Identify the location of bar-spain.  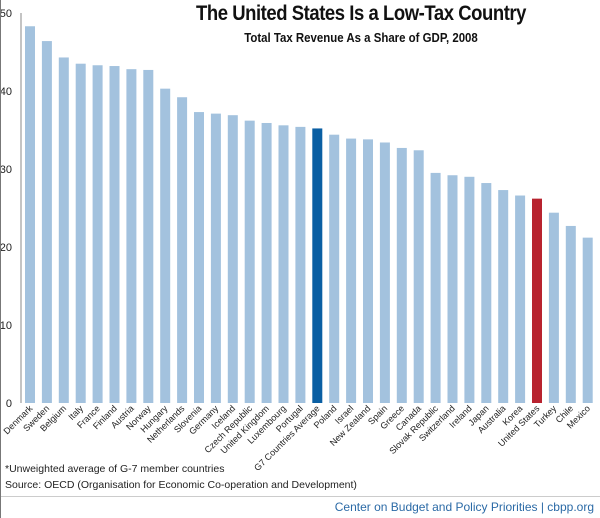
(384, 273).